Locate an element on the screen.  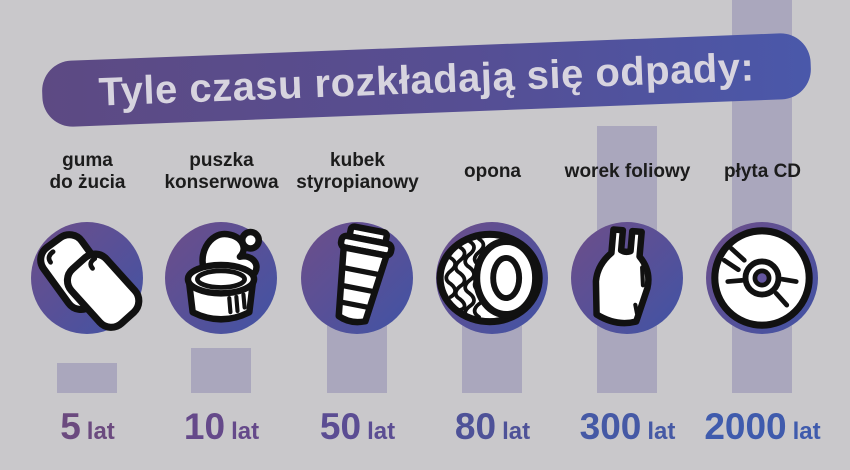
duration-label: 300 lat is located at coordinates (627, 426).